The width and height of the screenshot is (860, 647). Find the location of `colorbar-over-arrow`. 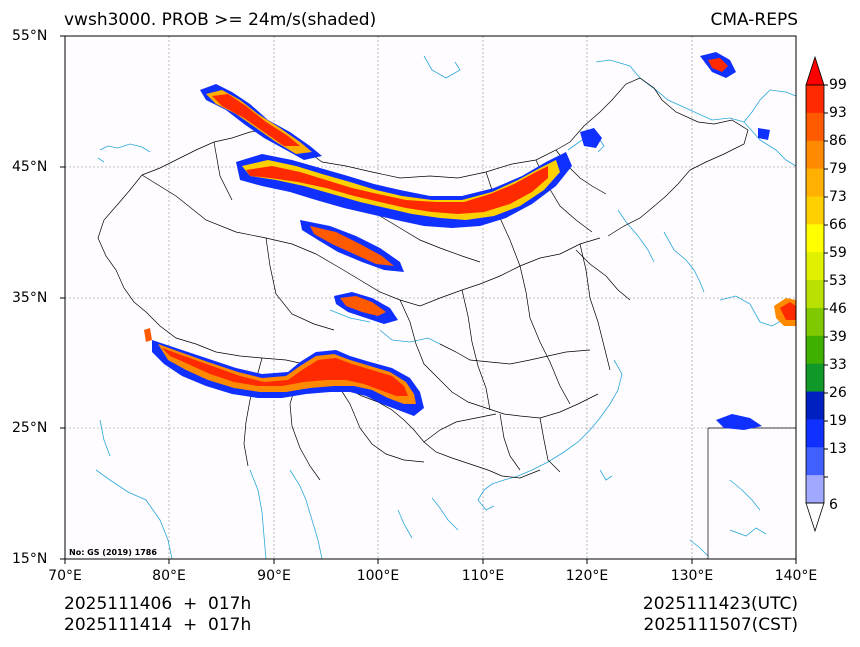

colorbar-over-arrow is located at coordinates (815, 70).